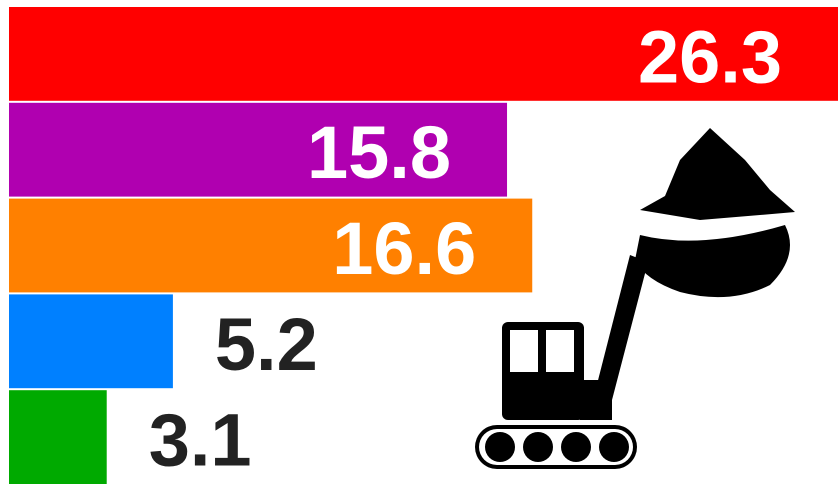 The height and width of the screenshot is (486, 838). I want to click on value-label: 15.8, so click(379, 152).